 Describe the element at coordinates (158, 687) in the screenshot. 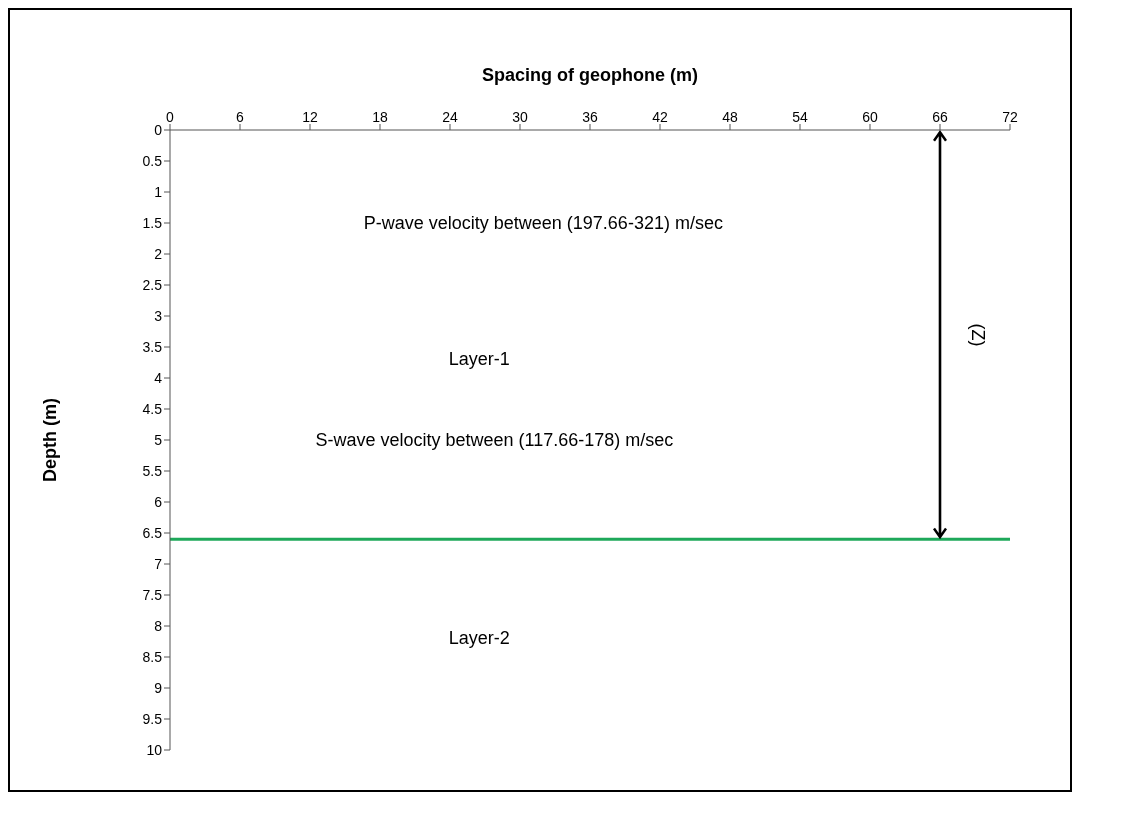

I see `y-tick-label: 9` at that location.